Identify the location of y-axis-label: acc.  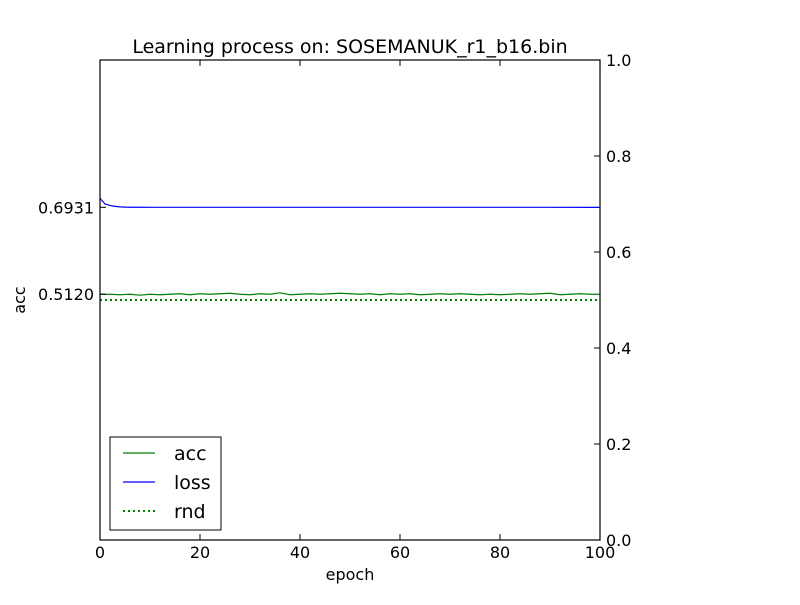
(19, 299).